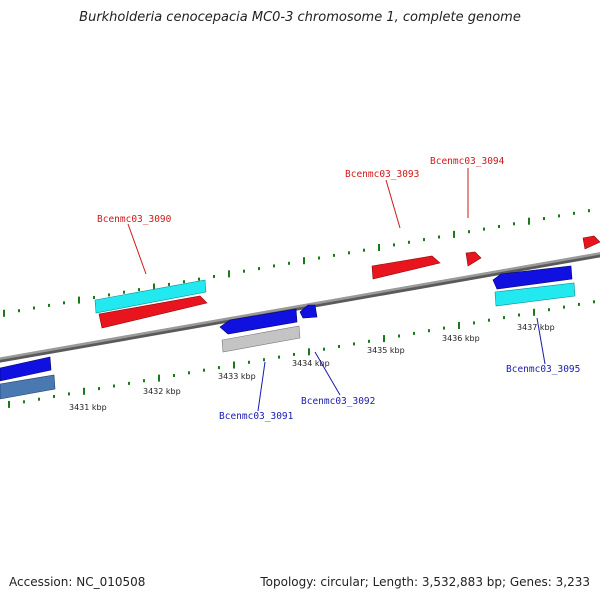 The width and height of the screenshot is (600, 600). I want to click on scale-label-3433: 3433 kbp, so click(237, 376).